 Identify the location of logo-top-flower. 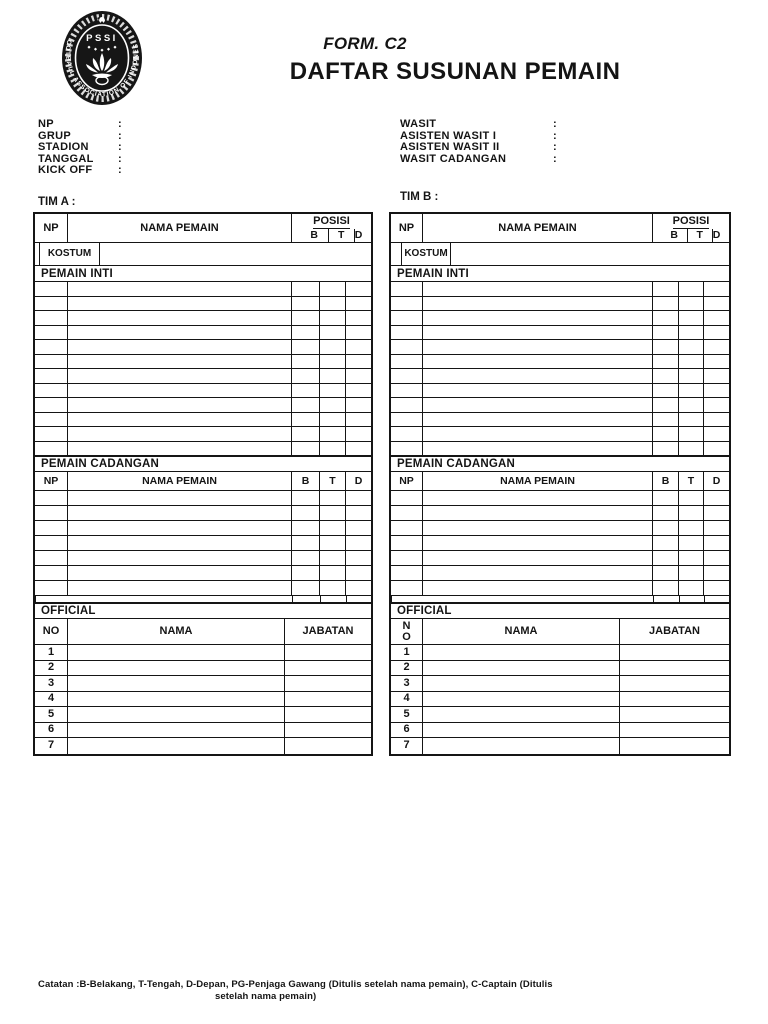
(102, 20).